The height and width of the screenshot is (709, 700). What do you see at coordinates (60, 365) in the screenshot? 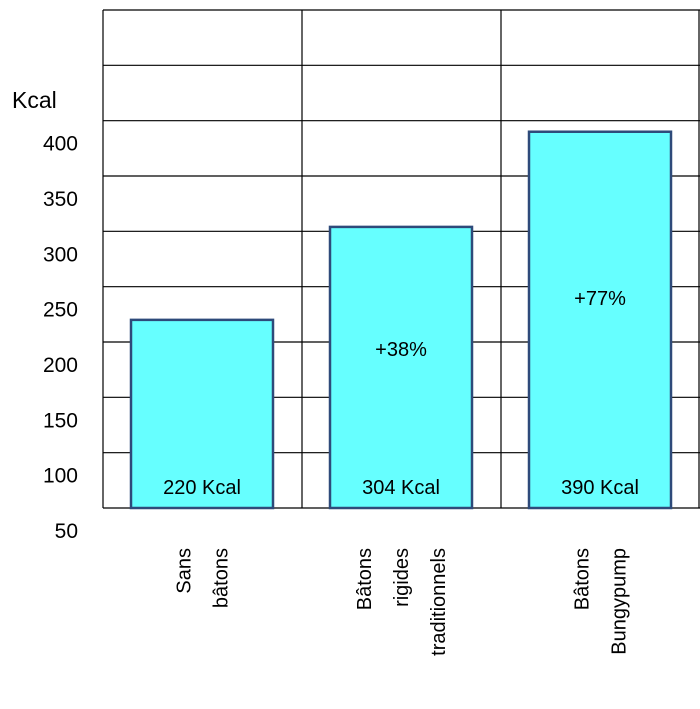
I see `y-tick-label: 200` at bounding box center [60, 365].